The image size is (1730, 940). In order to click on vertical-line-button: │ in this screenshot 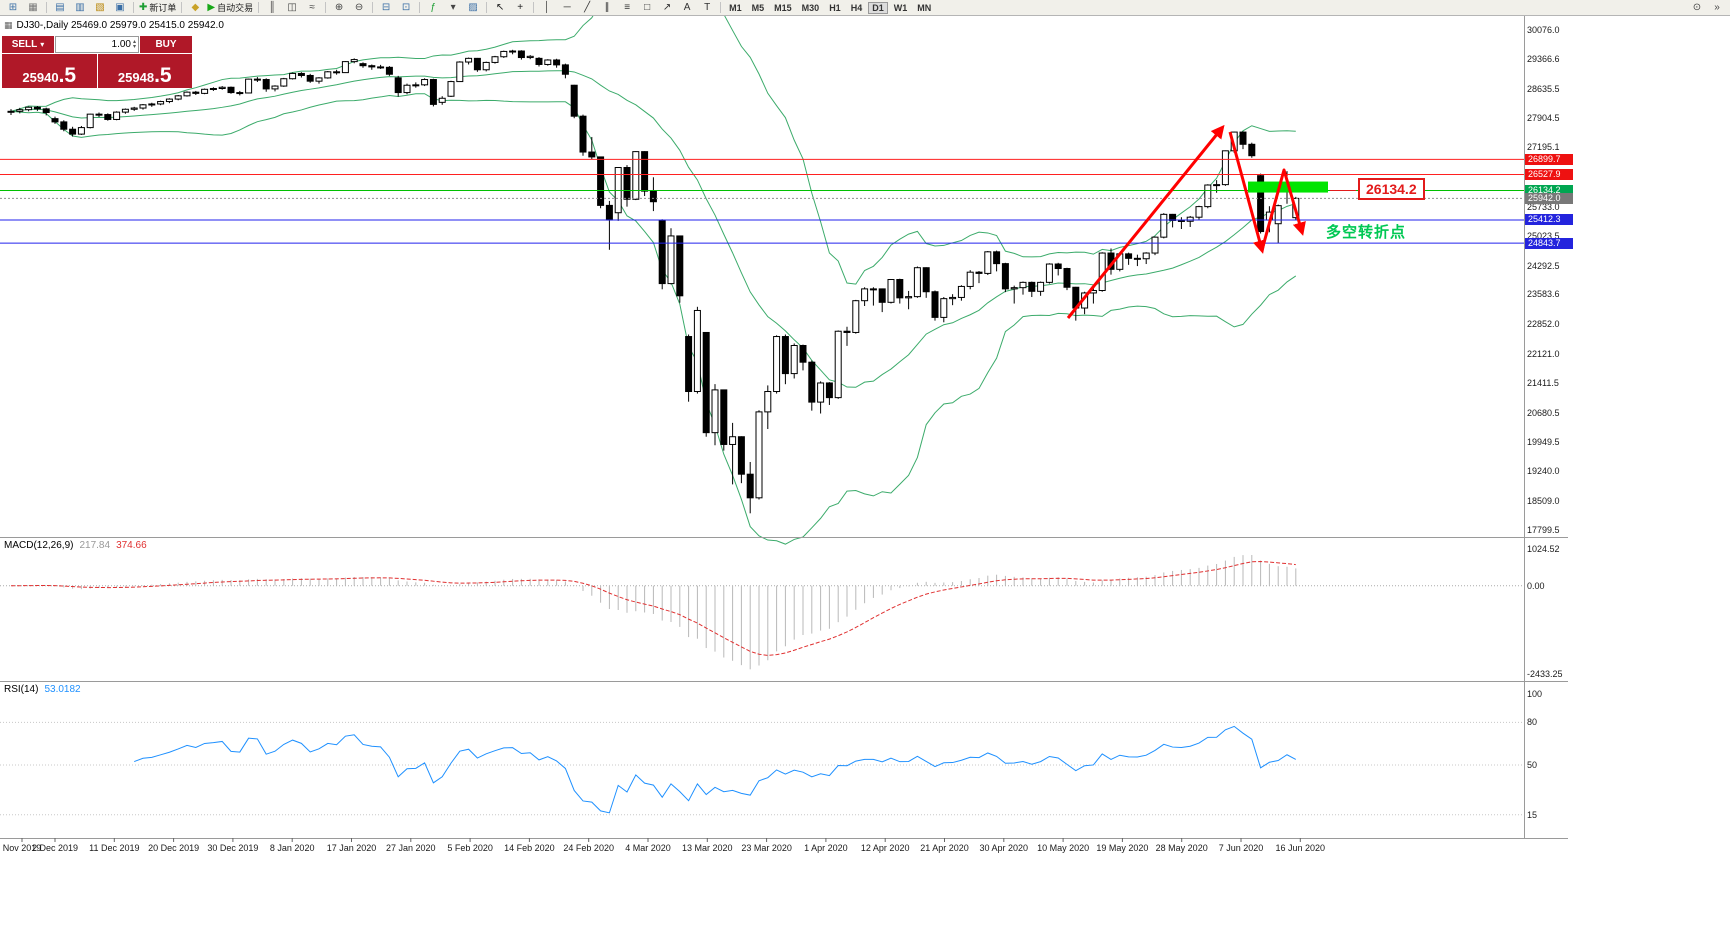, I will do `click(547, 8)`.